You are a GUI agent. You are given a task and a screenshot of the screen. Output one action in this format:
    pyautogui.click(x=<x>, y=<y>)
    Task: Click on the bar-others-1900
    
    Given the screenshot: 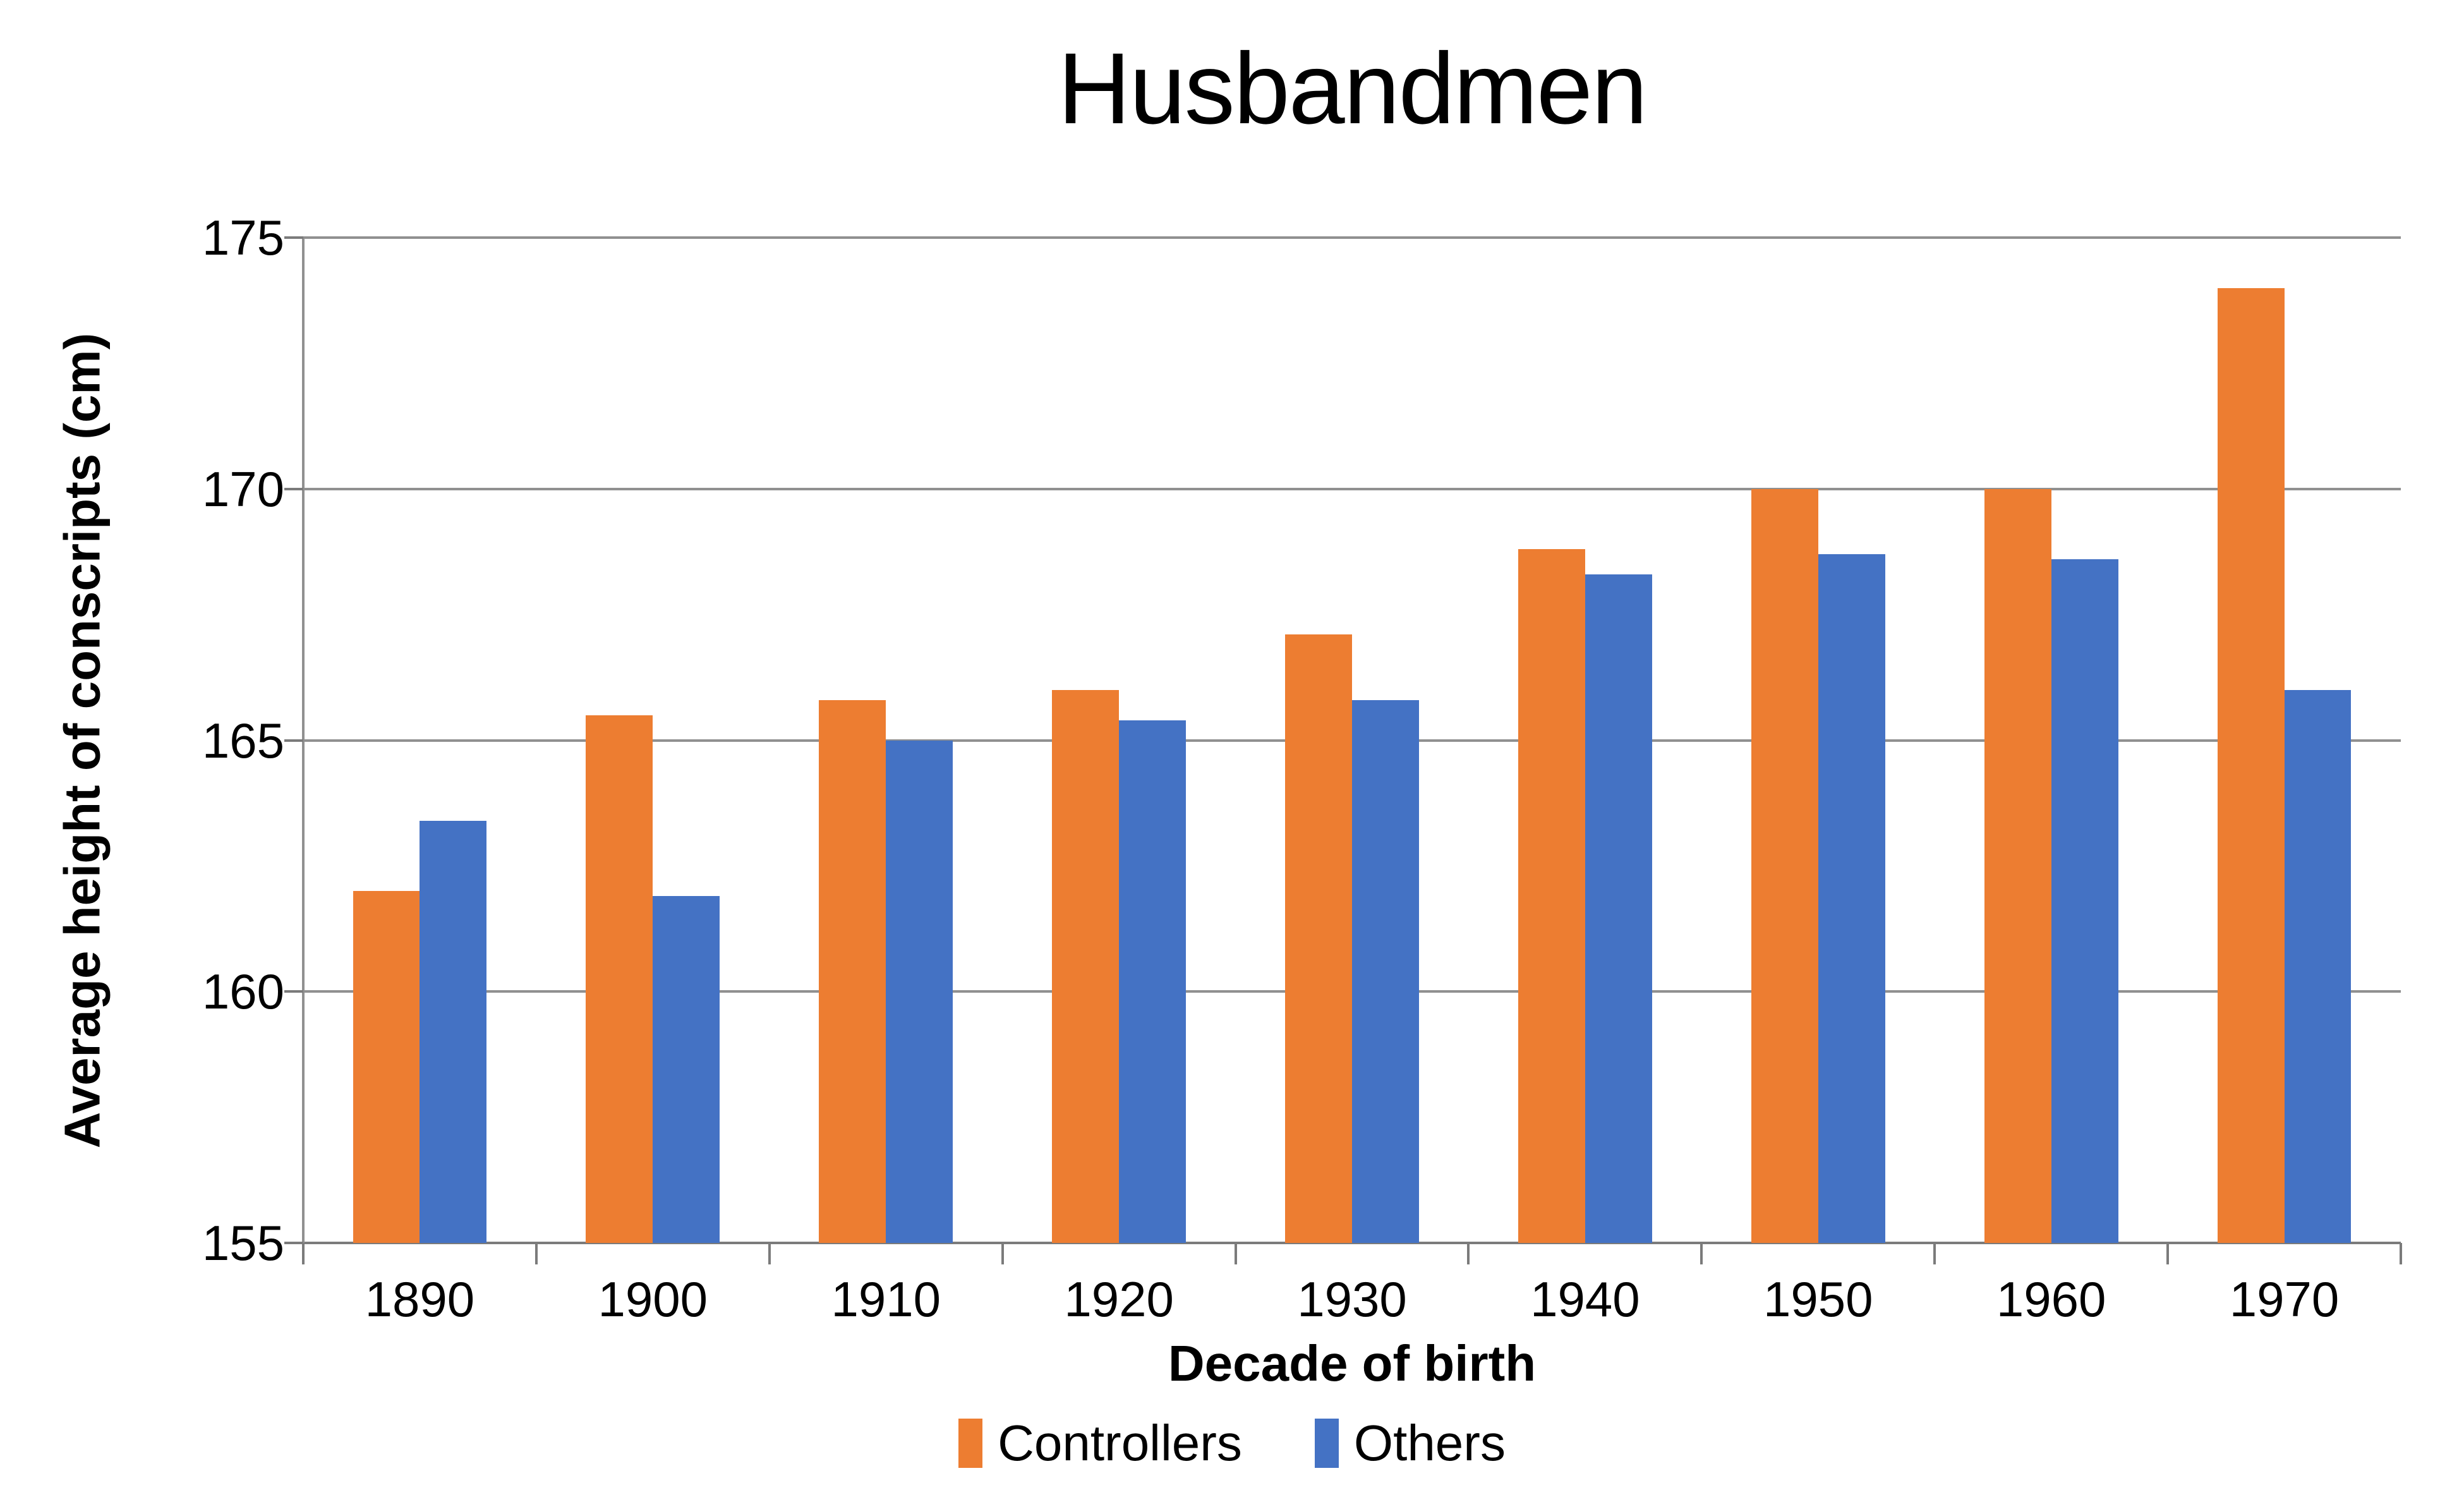 What is the action you would take?
    pyautogui.click(x=687, y=1069)
    